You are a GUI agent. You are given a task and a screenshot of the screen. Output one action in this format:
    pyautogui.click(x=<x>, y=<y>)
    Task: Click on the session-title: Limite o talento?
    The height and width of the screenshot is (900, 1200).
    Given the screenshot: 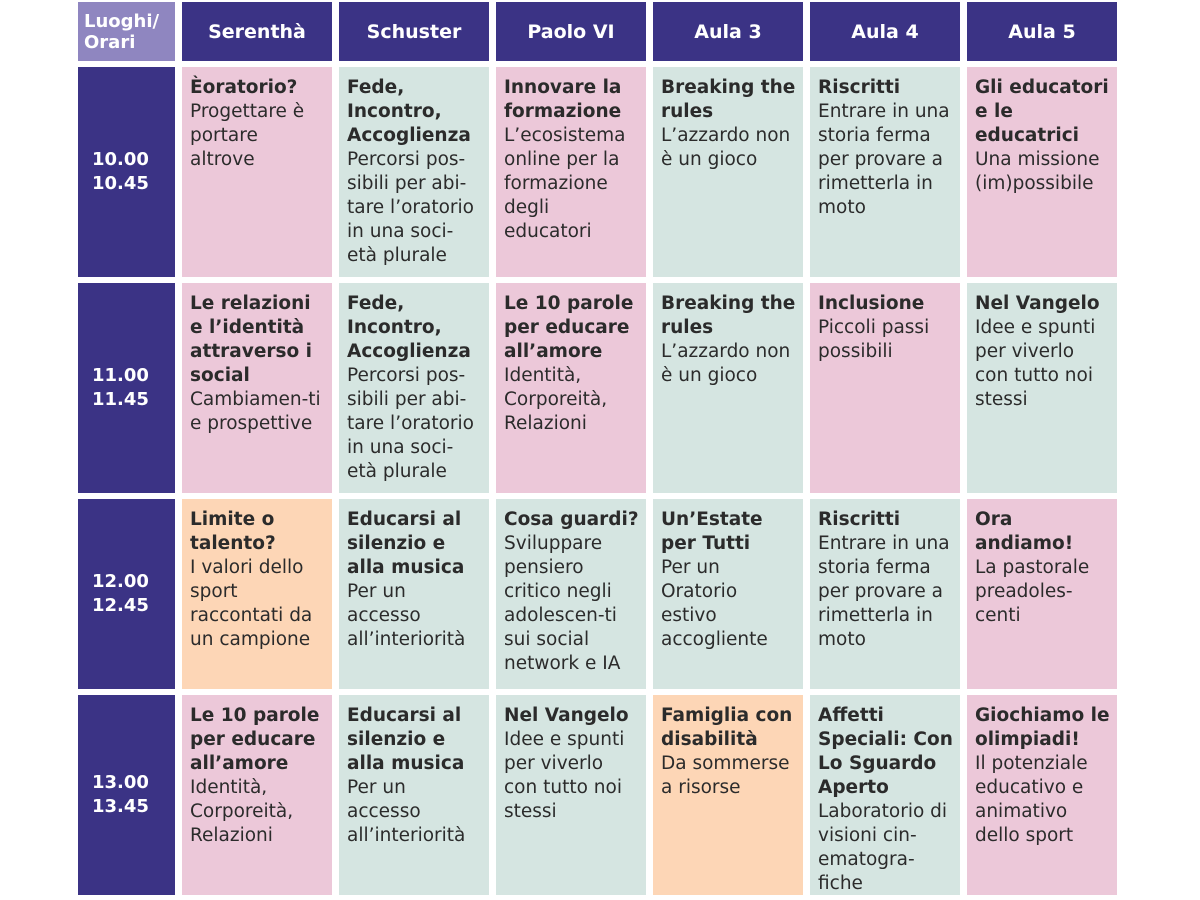 What is the action you would take?
    pyautogui.click(x=233, y=531)
    